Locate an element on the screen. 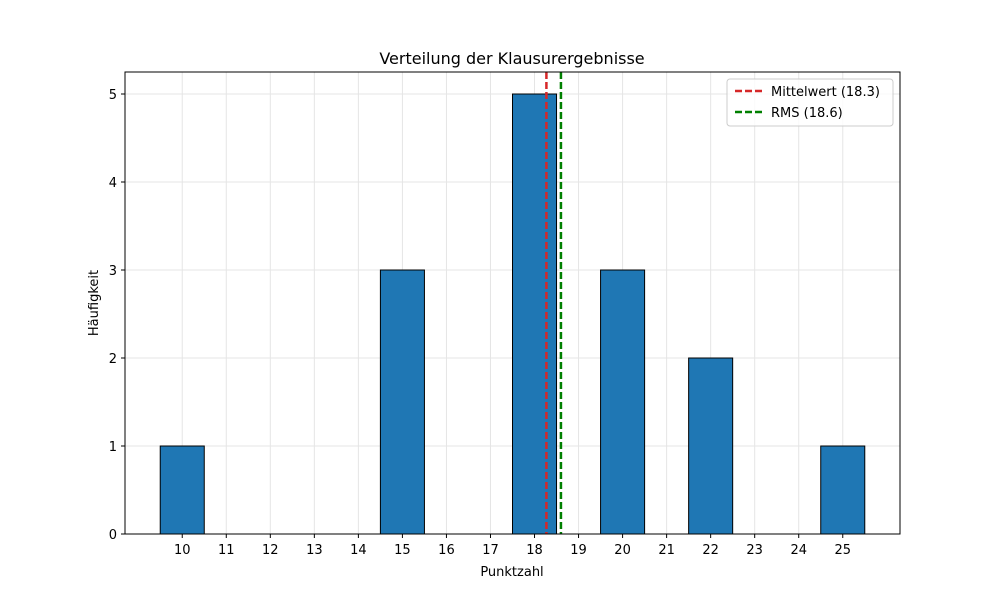 This screenshot has height=600, width=1000. x-ticks: 10 11 12 13 14 15 16 17 18 19 20 21 22 23 24 25 is located at coordinates (512, 546).